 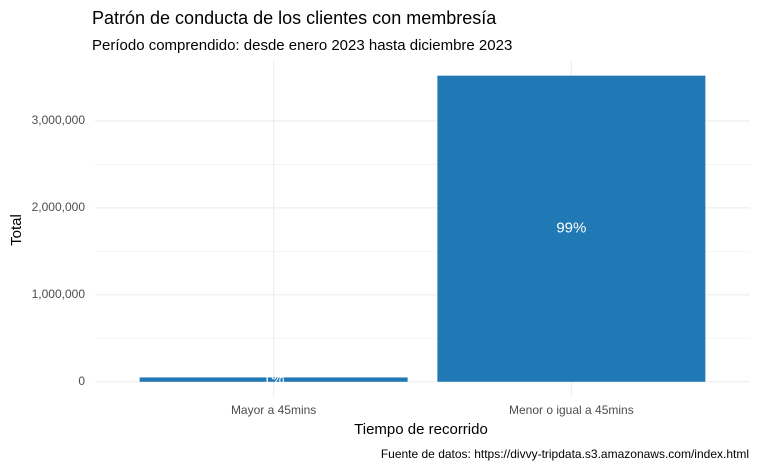 I want to click on bar, so click(x=273, y=379).